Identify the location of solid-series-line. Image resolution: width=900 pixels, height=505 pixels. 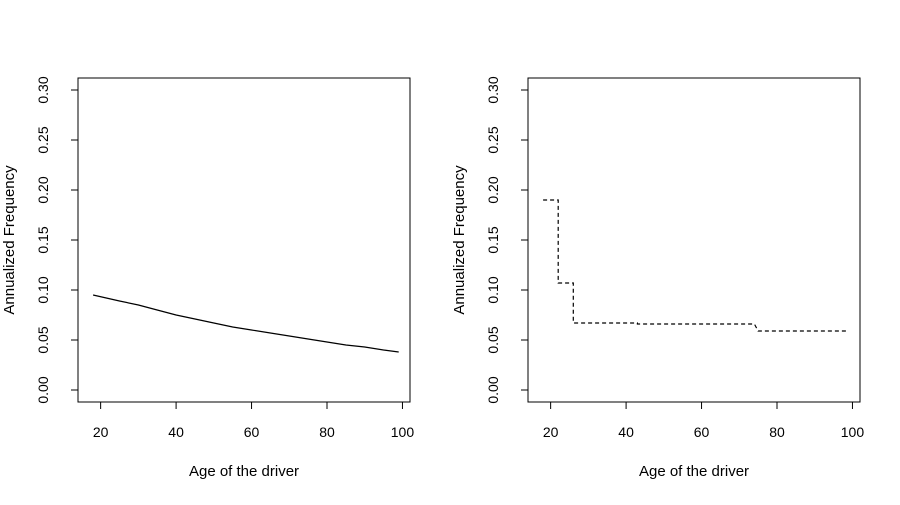
(245, 323).